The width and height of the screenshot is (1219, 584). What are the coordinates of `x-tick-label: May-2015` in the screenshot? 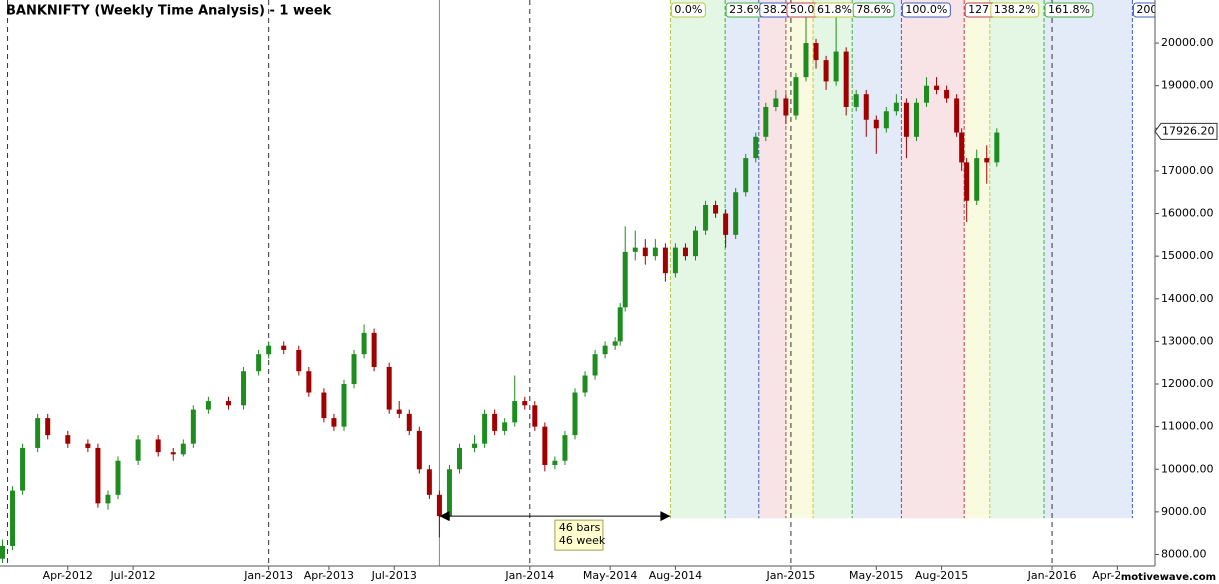 It's located at (876, 575).